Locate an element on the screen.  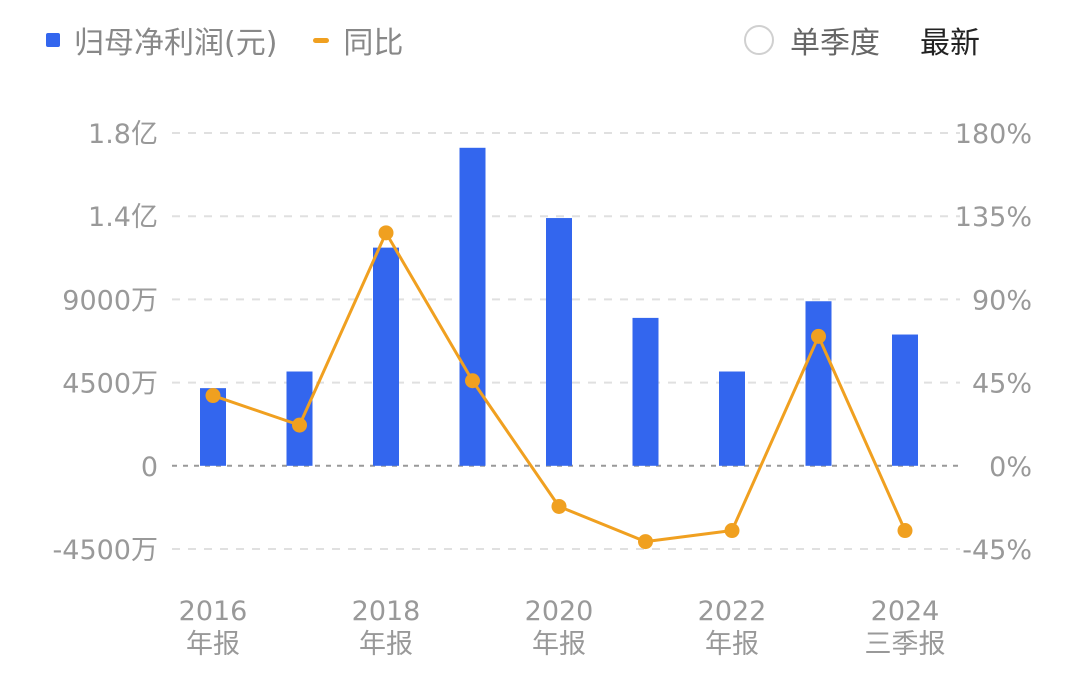
x-tick-label-year: 2016 is located at coordinates (213, 611).